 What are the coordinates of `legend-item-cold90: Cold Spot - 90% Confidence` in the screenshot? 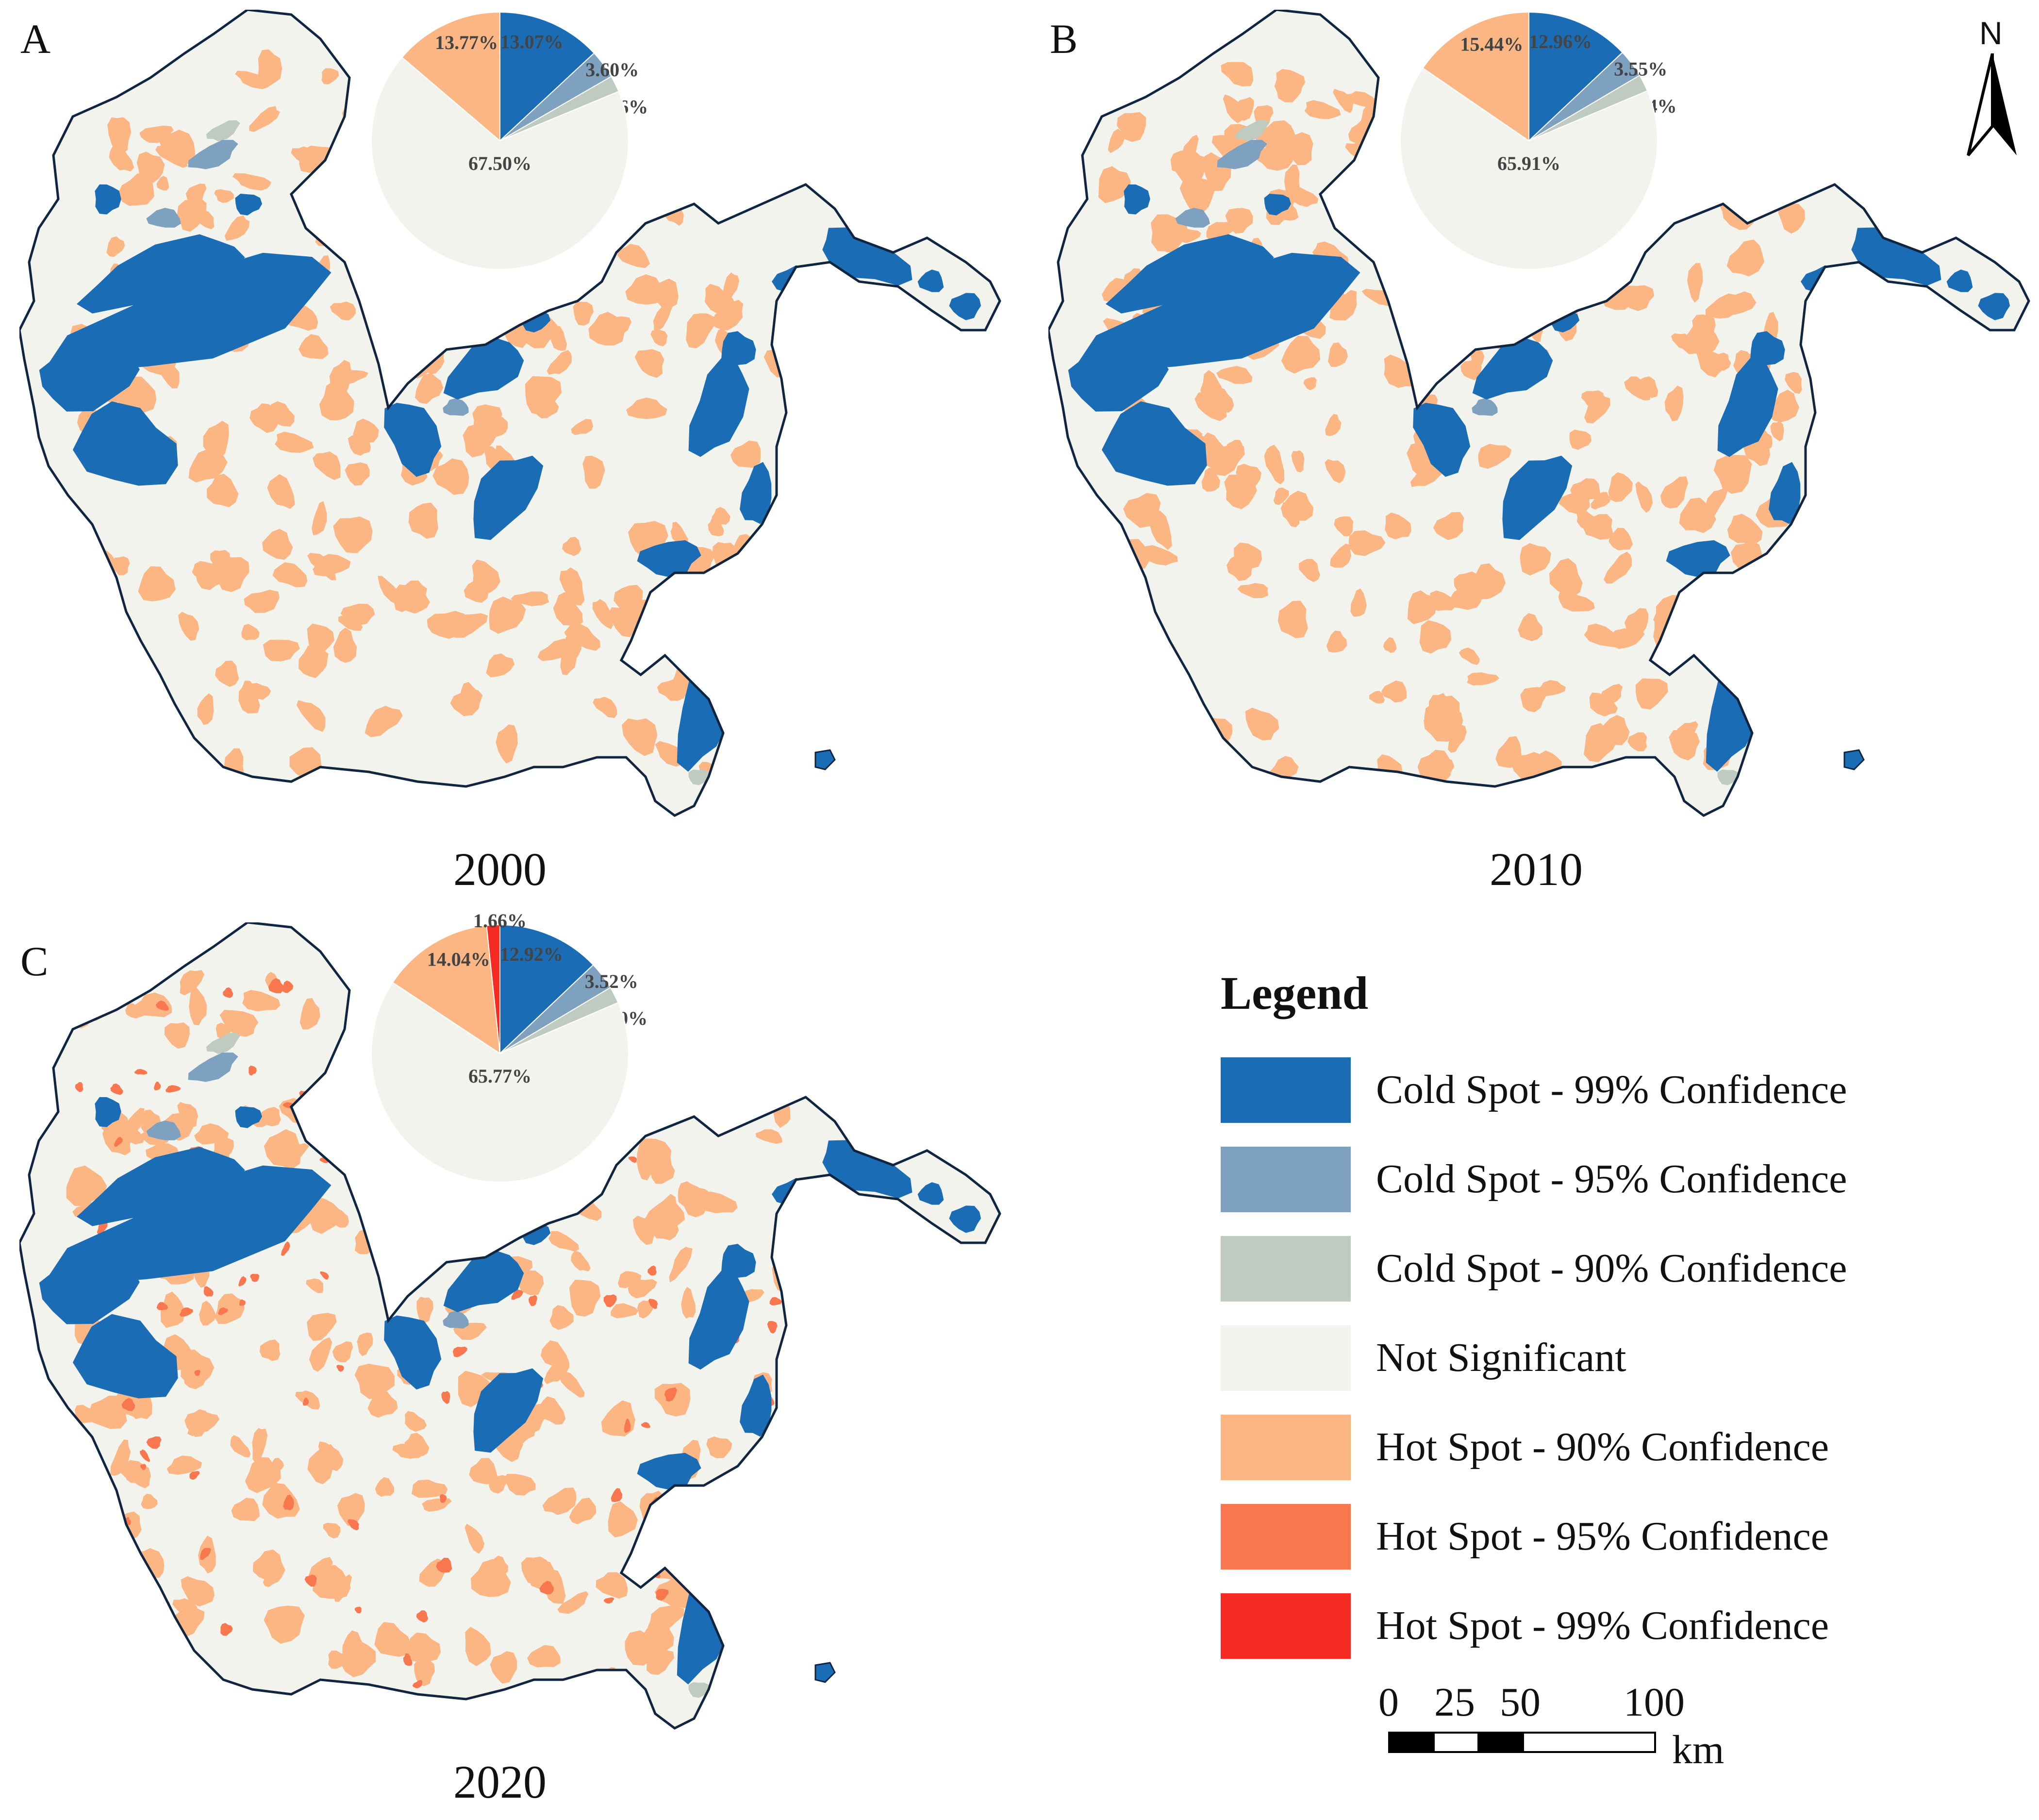 It's located at (1609, 1269).